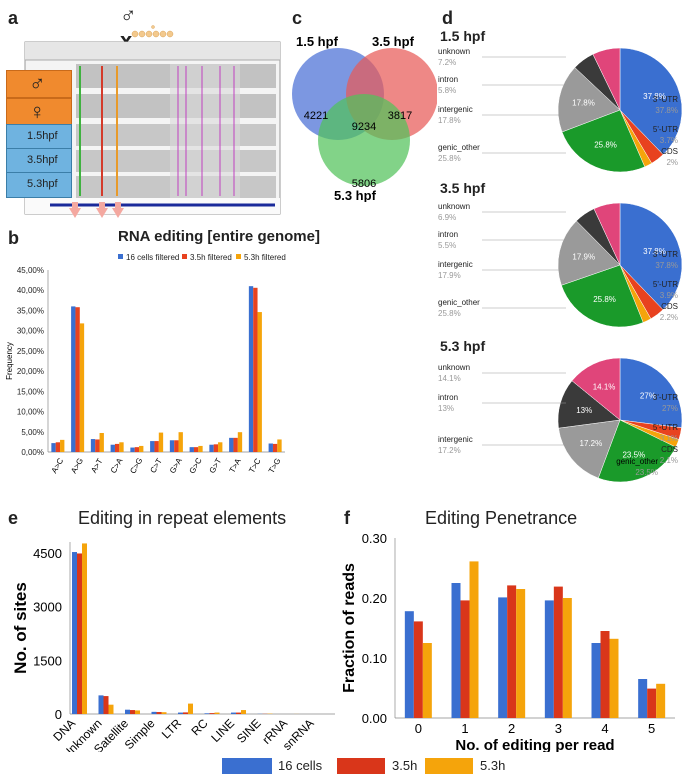 The height and width of the screenshot is (780, 685). I want to click on track-rows, so click(176, 131).